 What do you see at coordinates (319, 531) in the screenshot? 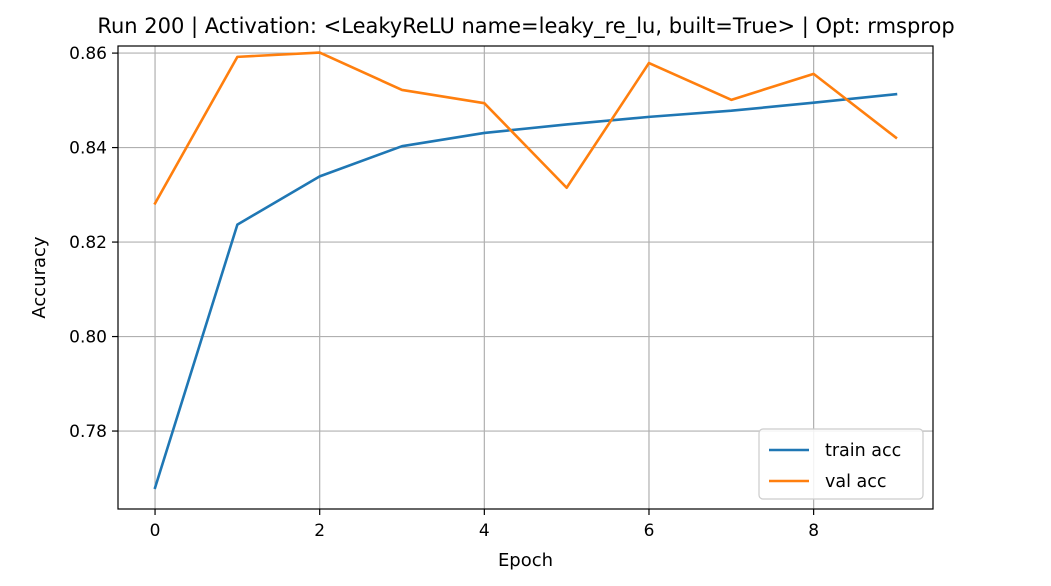
I see `x-tick-label: 2` at bounding box center [319, 531].